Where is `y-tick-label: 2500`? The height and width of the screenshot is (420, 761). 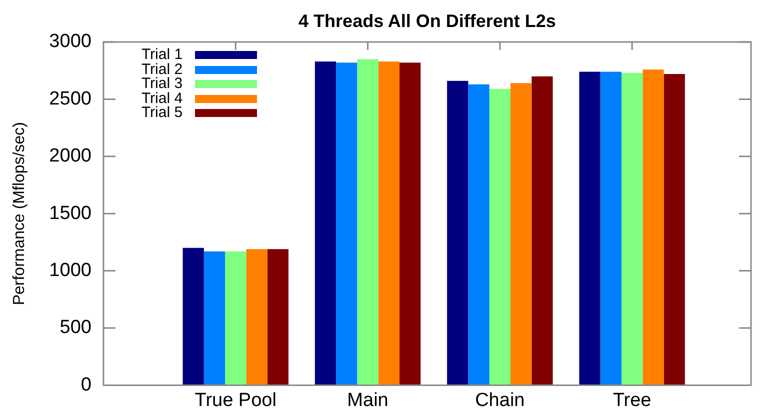 y-tick-label: 2500 is located at coordinates (70, 99).